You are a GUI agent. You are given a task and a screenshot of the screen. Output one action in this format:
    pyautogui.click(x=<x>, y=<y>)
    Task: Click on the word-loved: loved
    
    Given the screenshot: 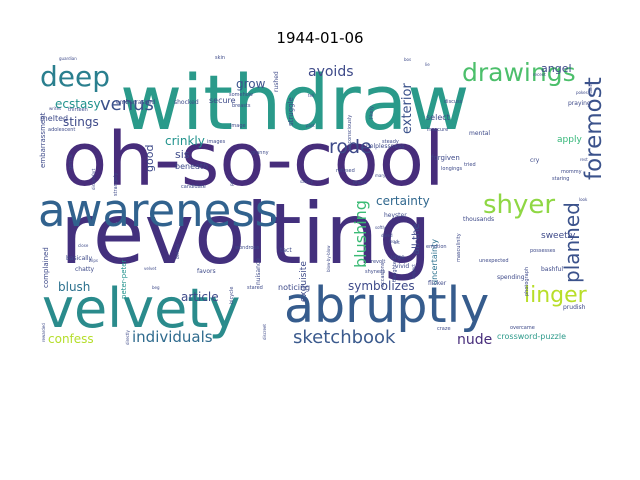 What is the action you would take?
    pyautogui.click(x=360, y=183)
    